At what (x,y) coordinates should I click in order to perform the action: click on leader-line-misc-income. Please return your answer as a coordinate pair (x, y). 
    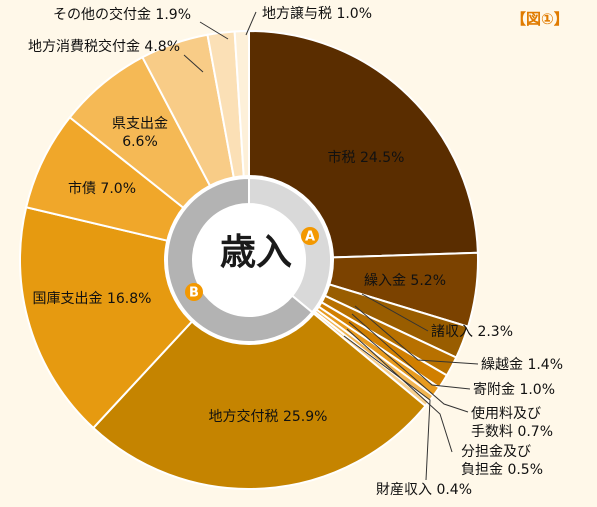
    Looking at the image, I should click on (395, 312).